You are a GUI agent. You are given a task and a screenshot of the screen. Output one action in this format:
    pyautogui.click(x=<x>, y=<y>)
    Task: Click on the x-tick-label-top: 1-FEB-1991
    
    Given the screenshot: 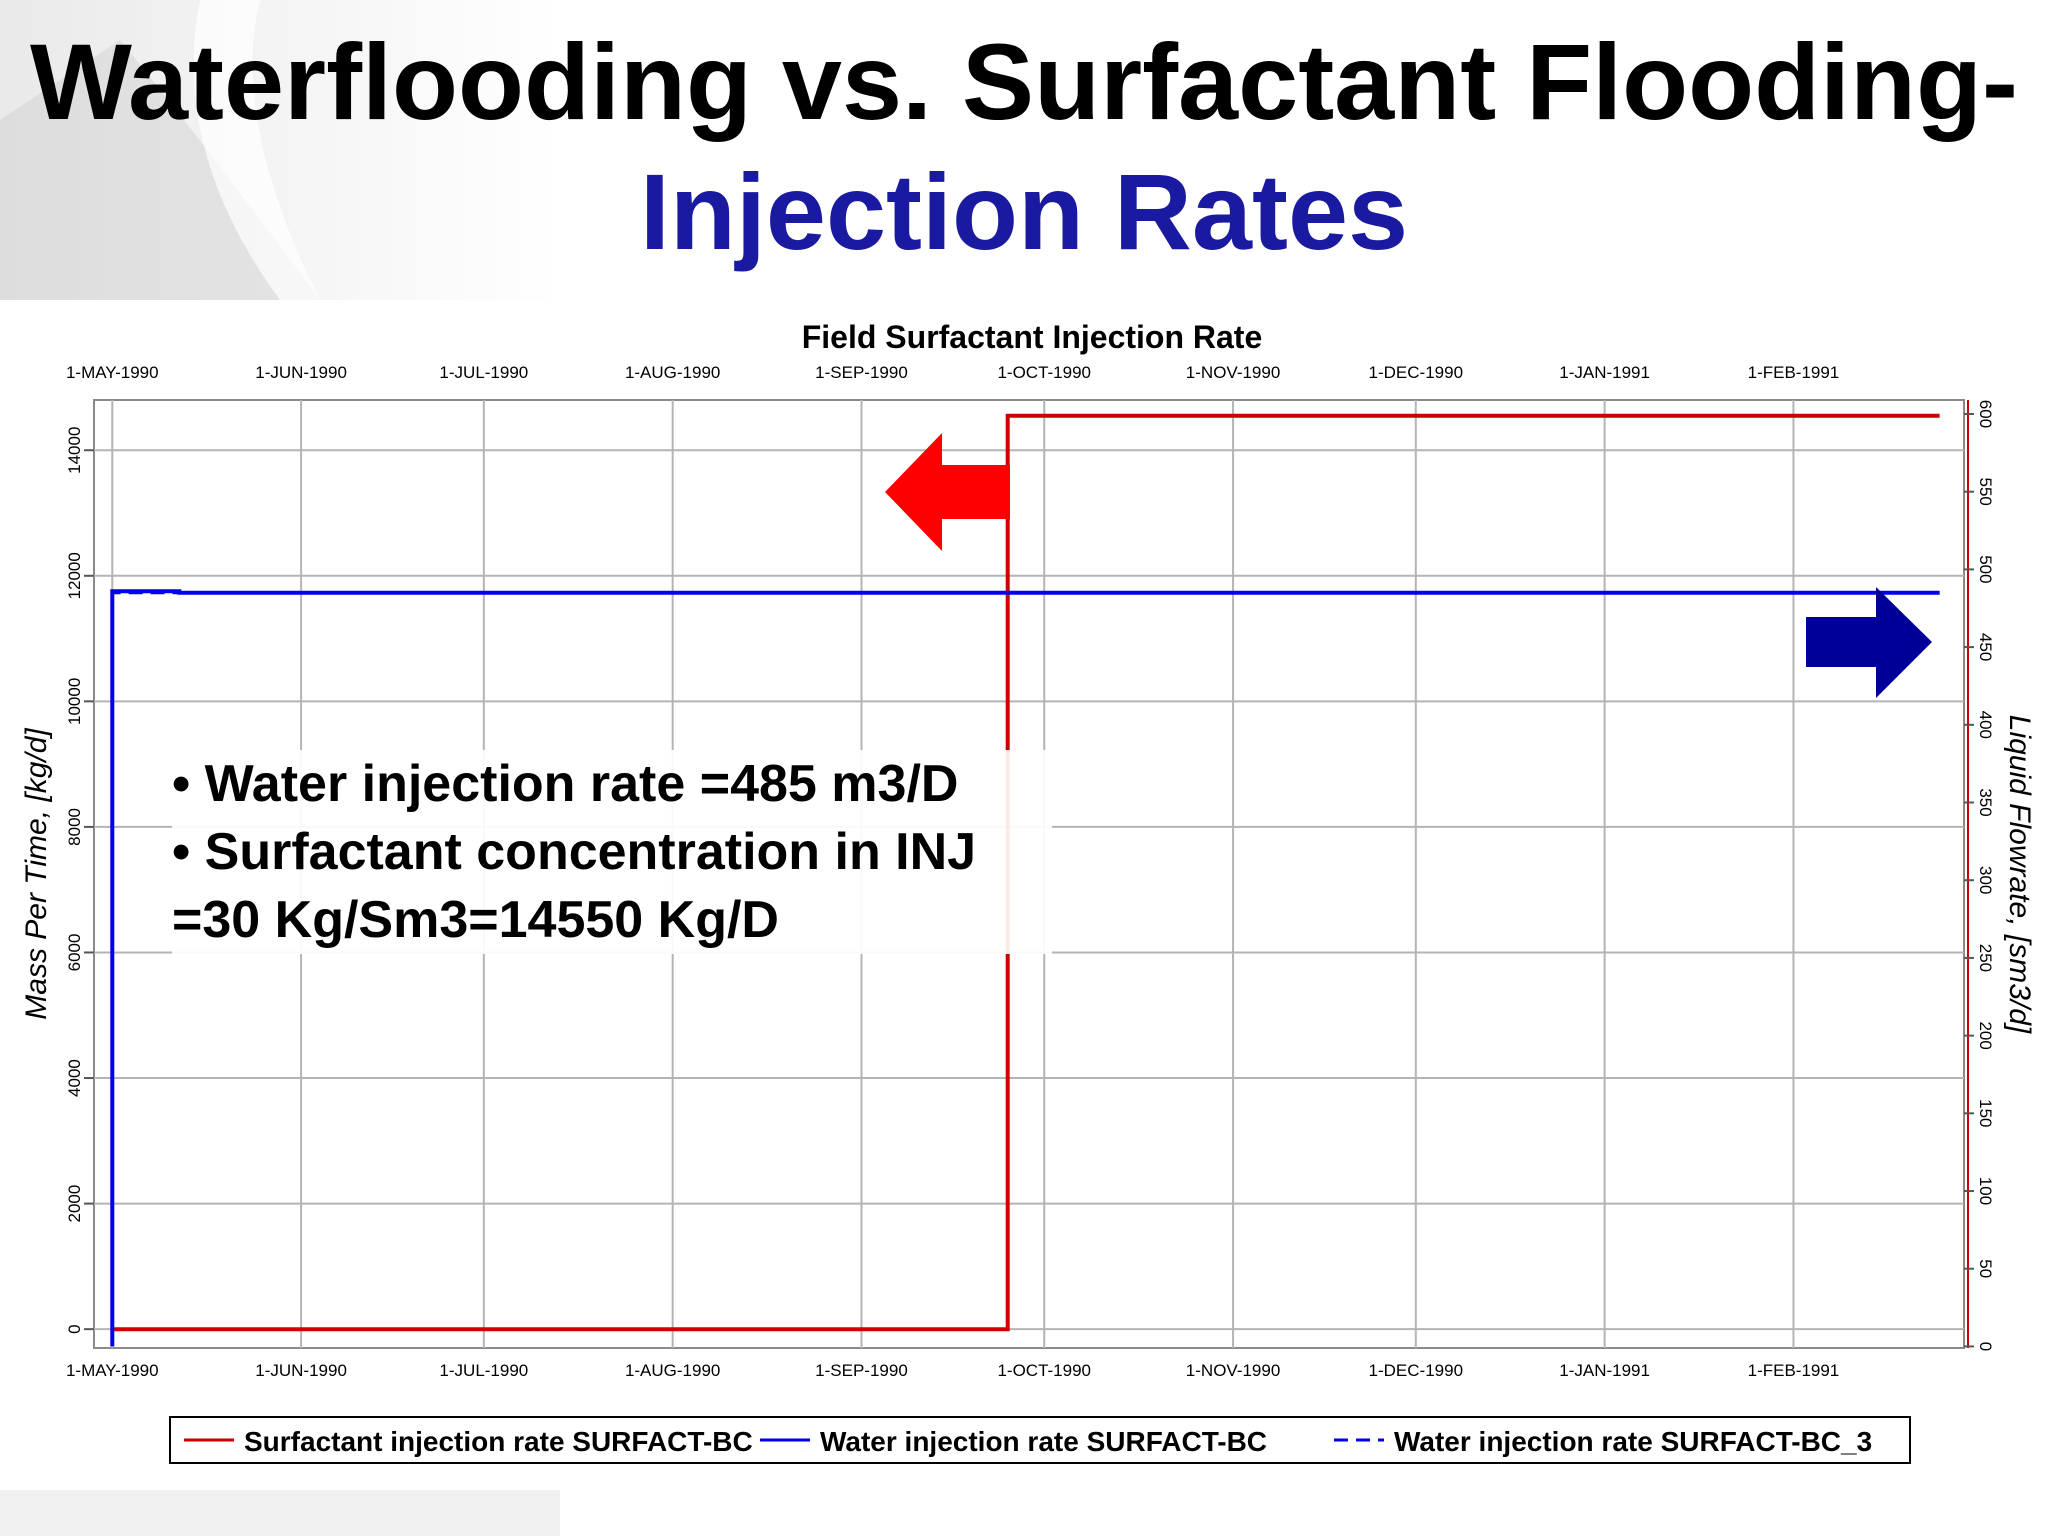 What is the action you would take?
    pyautogui.click(x=1794, y=372)
    